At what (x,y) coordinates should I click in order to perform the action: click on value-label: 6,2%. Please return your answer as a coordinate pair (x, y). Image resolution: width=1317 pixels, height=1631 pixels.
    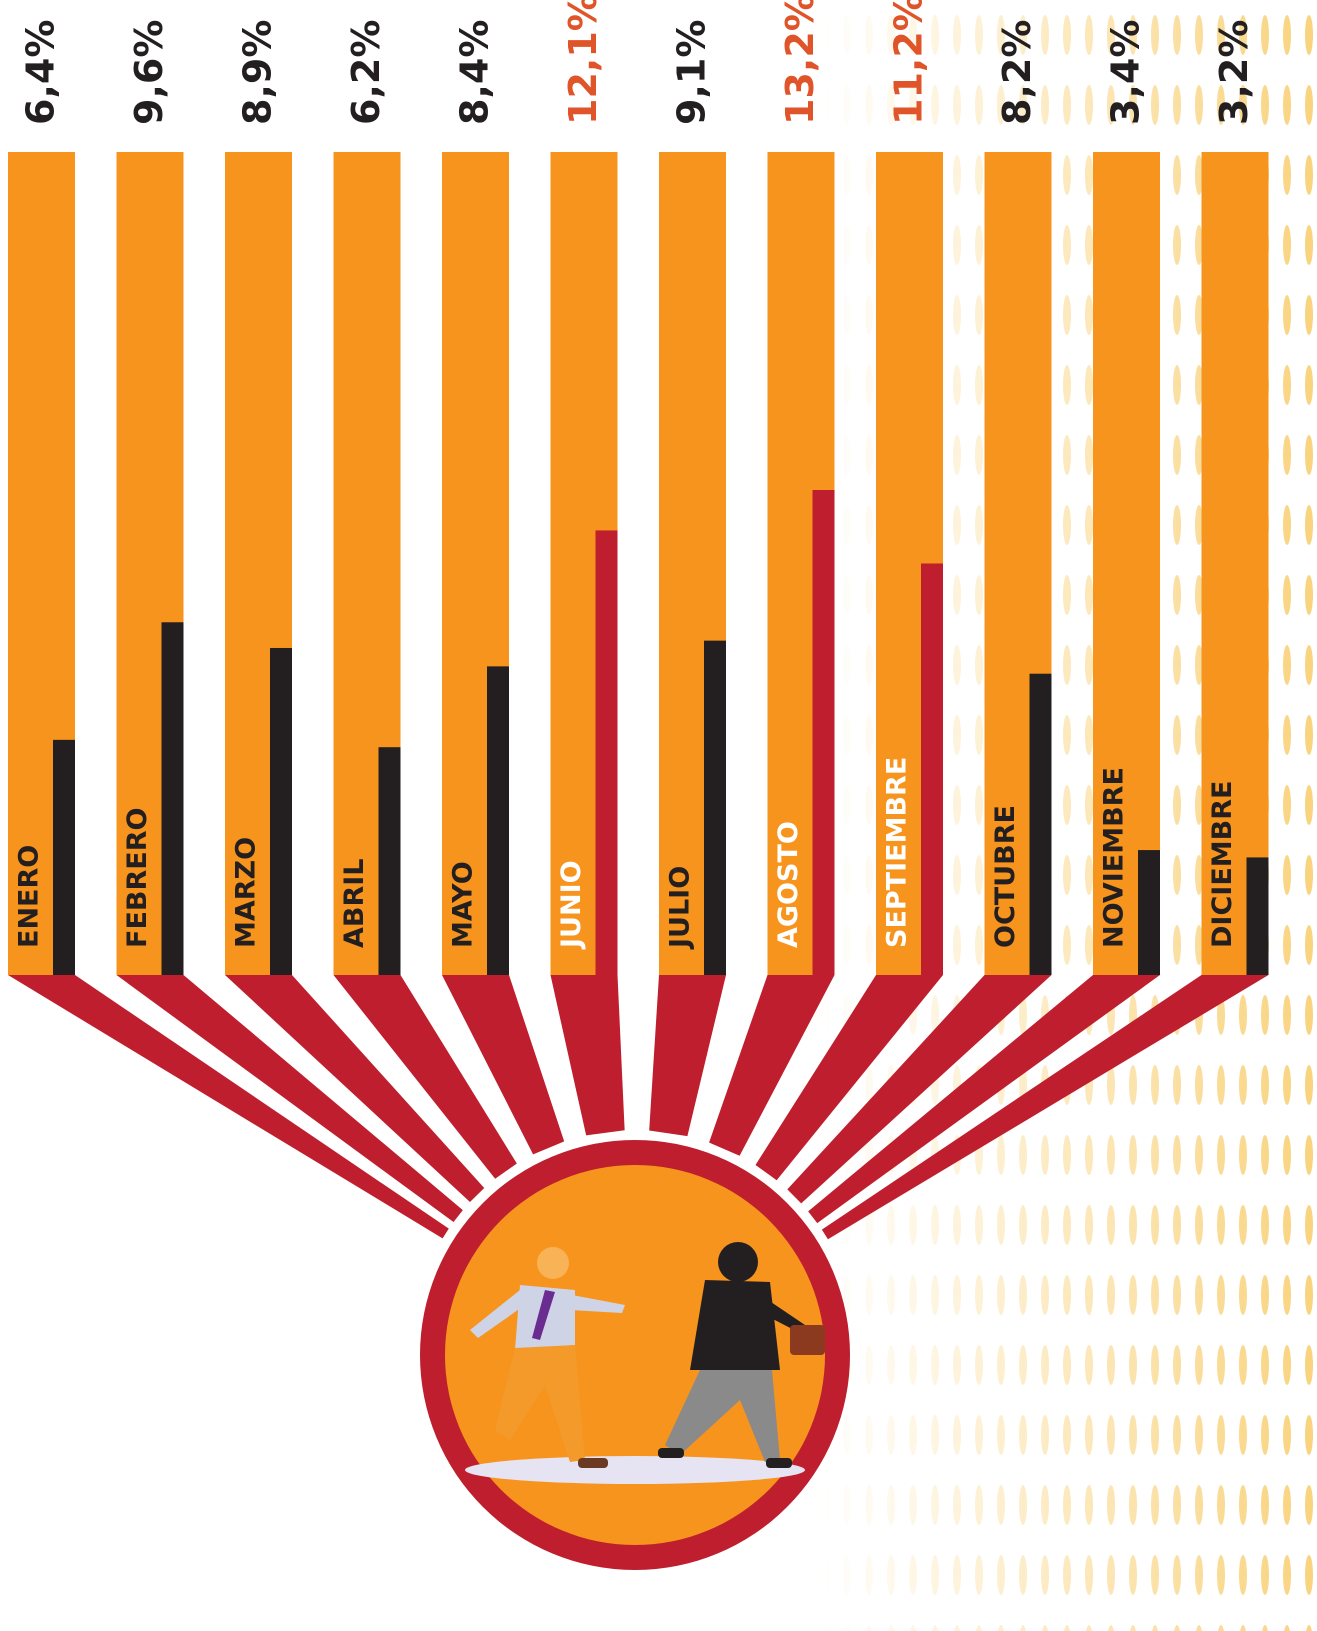
    Looking at the image, I should click on (366, 72).